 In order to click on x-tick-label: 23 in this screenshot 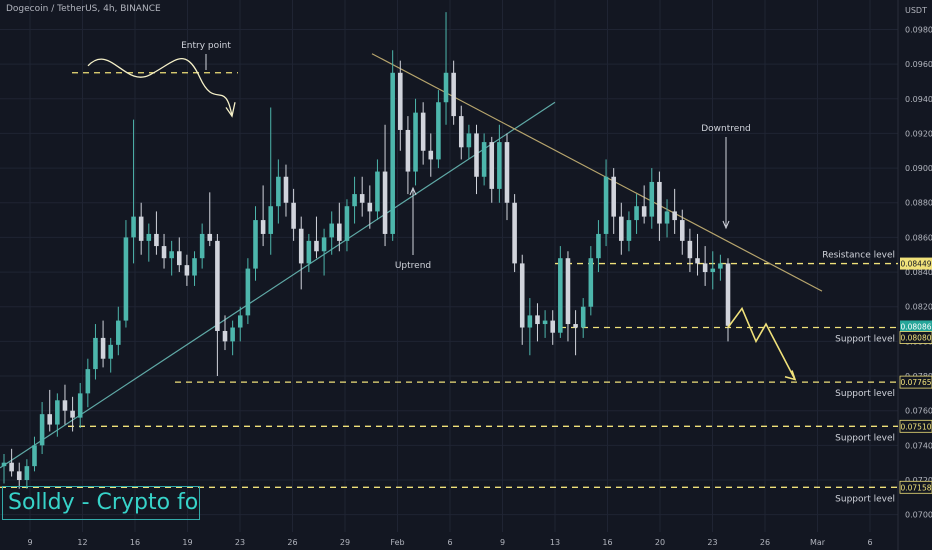, I will do `click(240, 542)`.